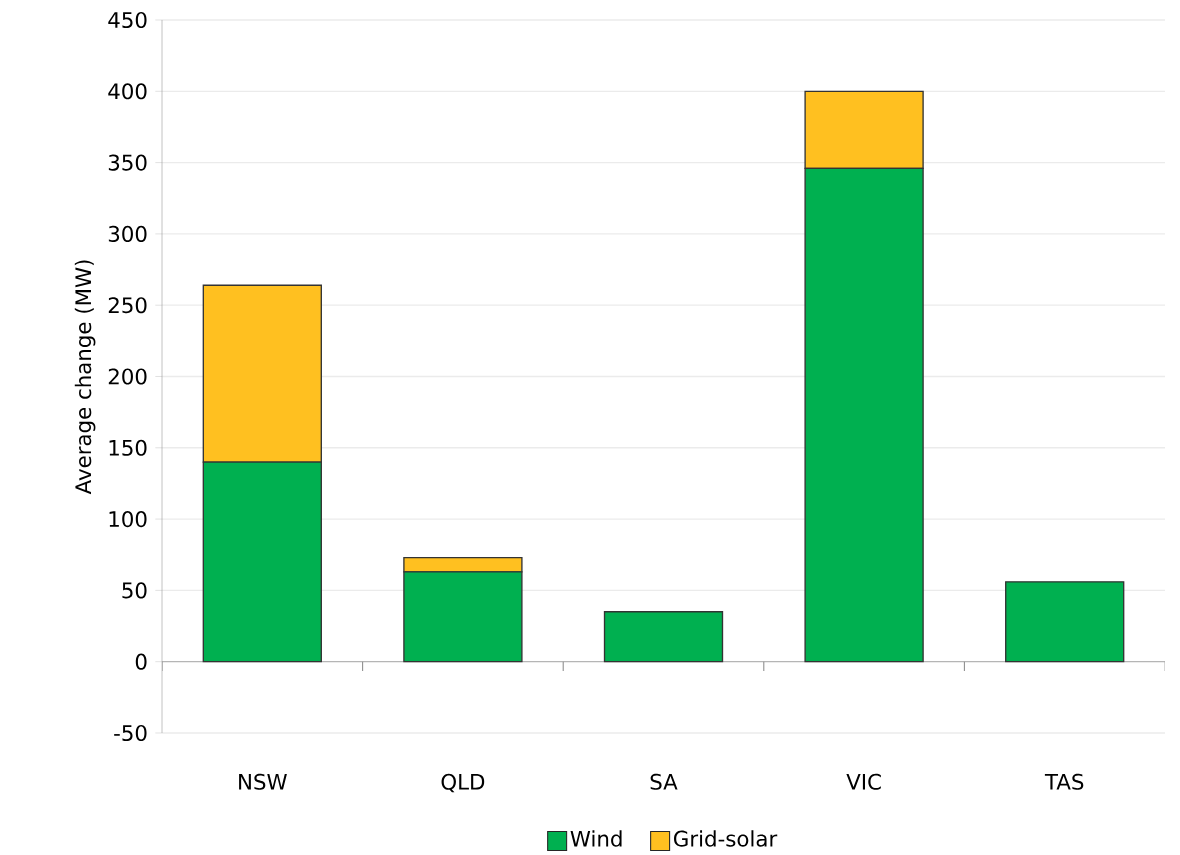 Image resolution: width=1180 pixels, height=855 pixels. Describe the element at coordinates (130, 733) in the screenshot. I see `y-tick-label: -50` at that location.